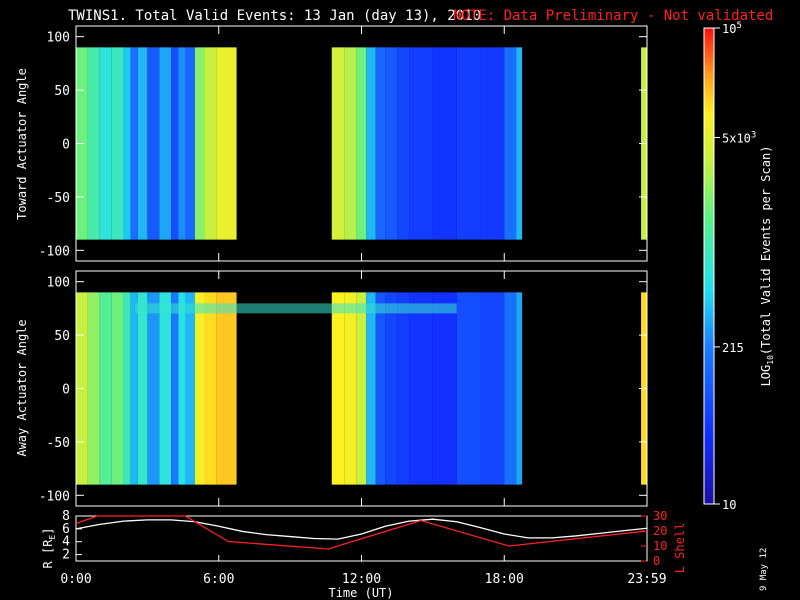  I want to click on right-tick-label: 30, so click(660, 516).